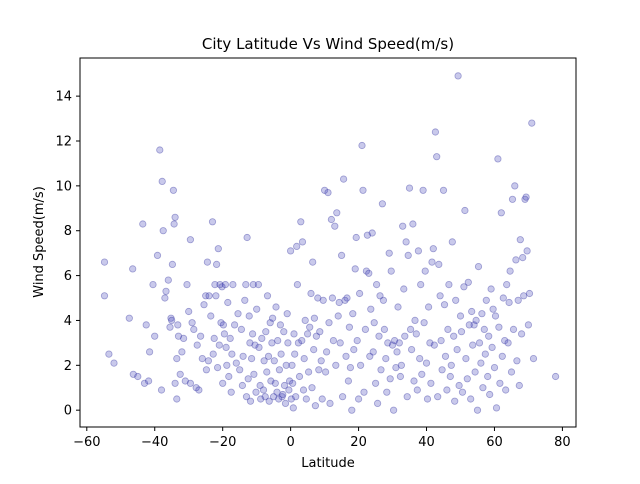 The height and width of the screenshot is (484, 640). I want to click on y-axis-ticks: 0 2 4 6 8 10 12 14, so click(67, 254).